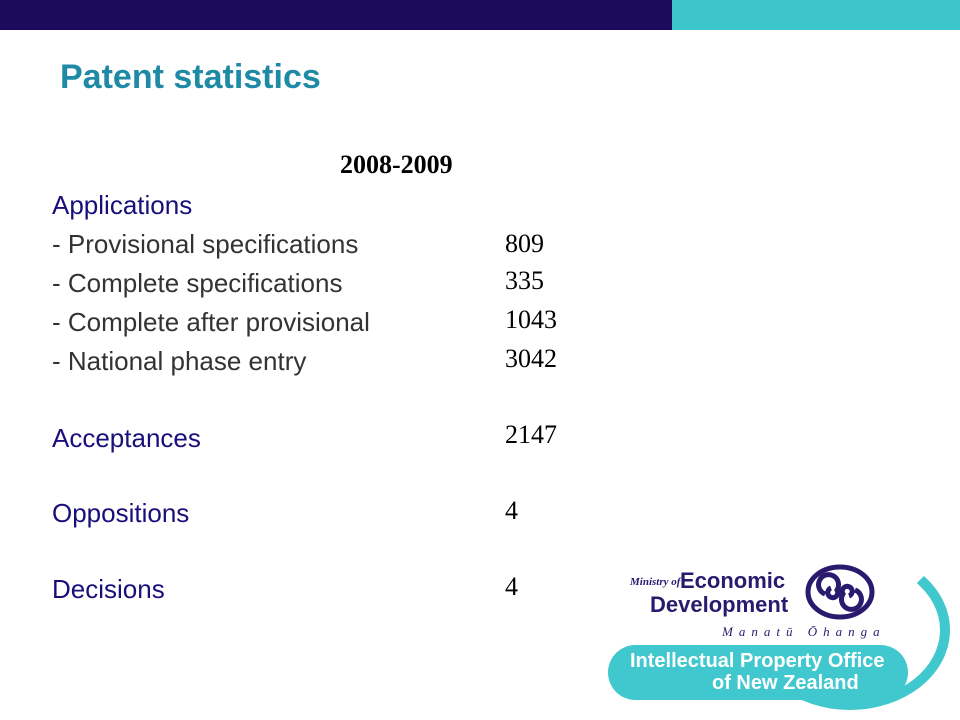 The image size is (960, 720). What do you see at coordinates (511, 586) in the screenshot?
I see `row-value-decisions: 4` at bounding box center [511, 586].